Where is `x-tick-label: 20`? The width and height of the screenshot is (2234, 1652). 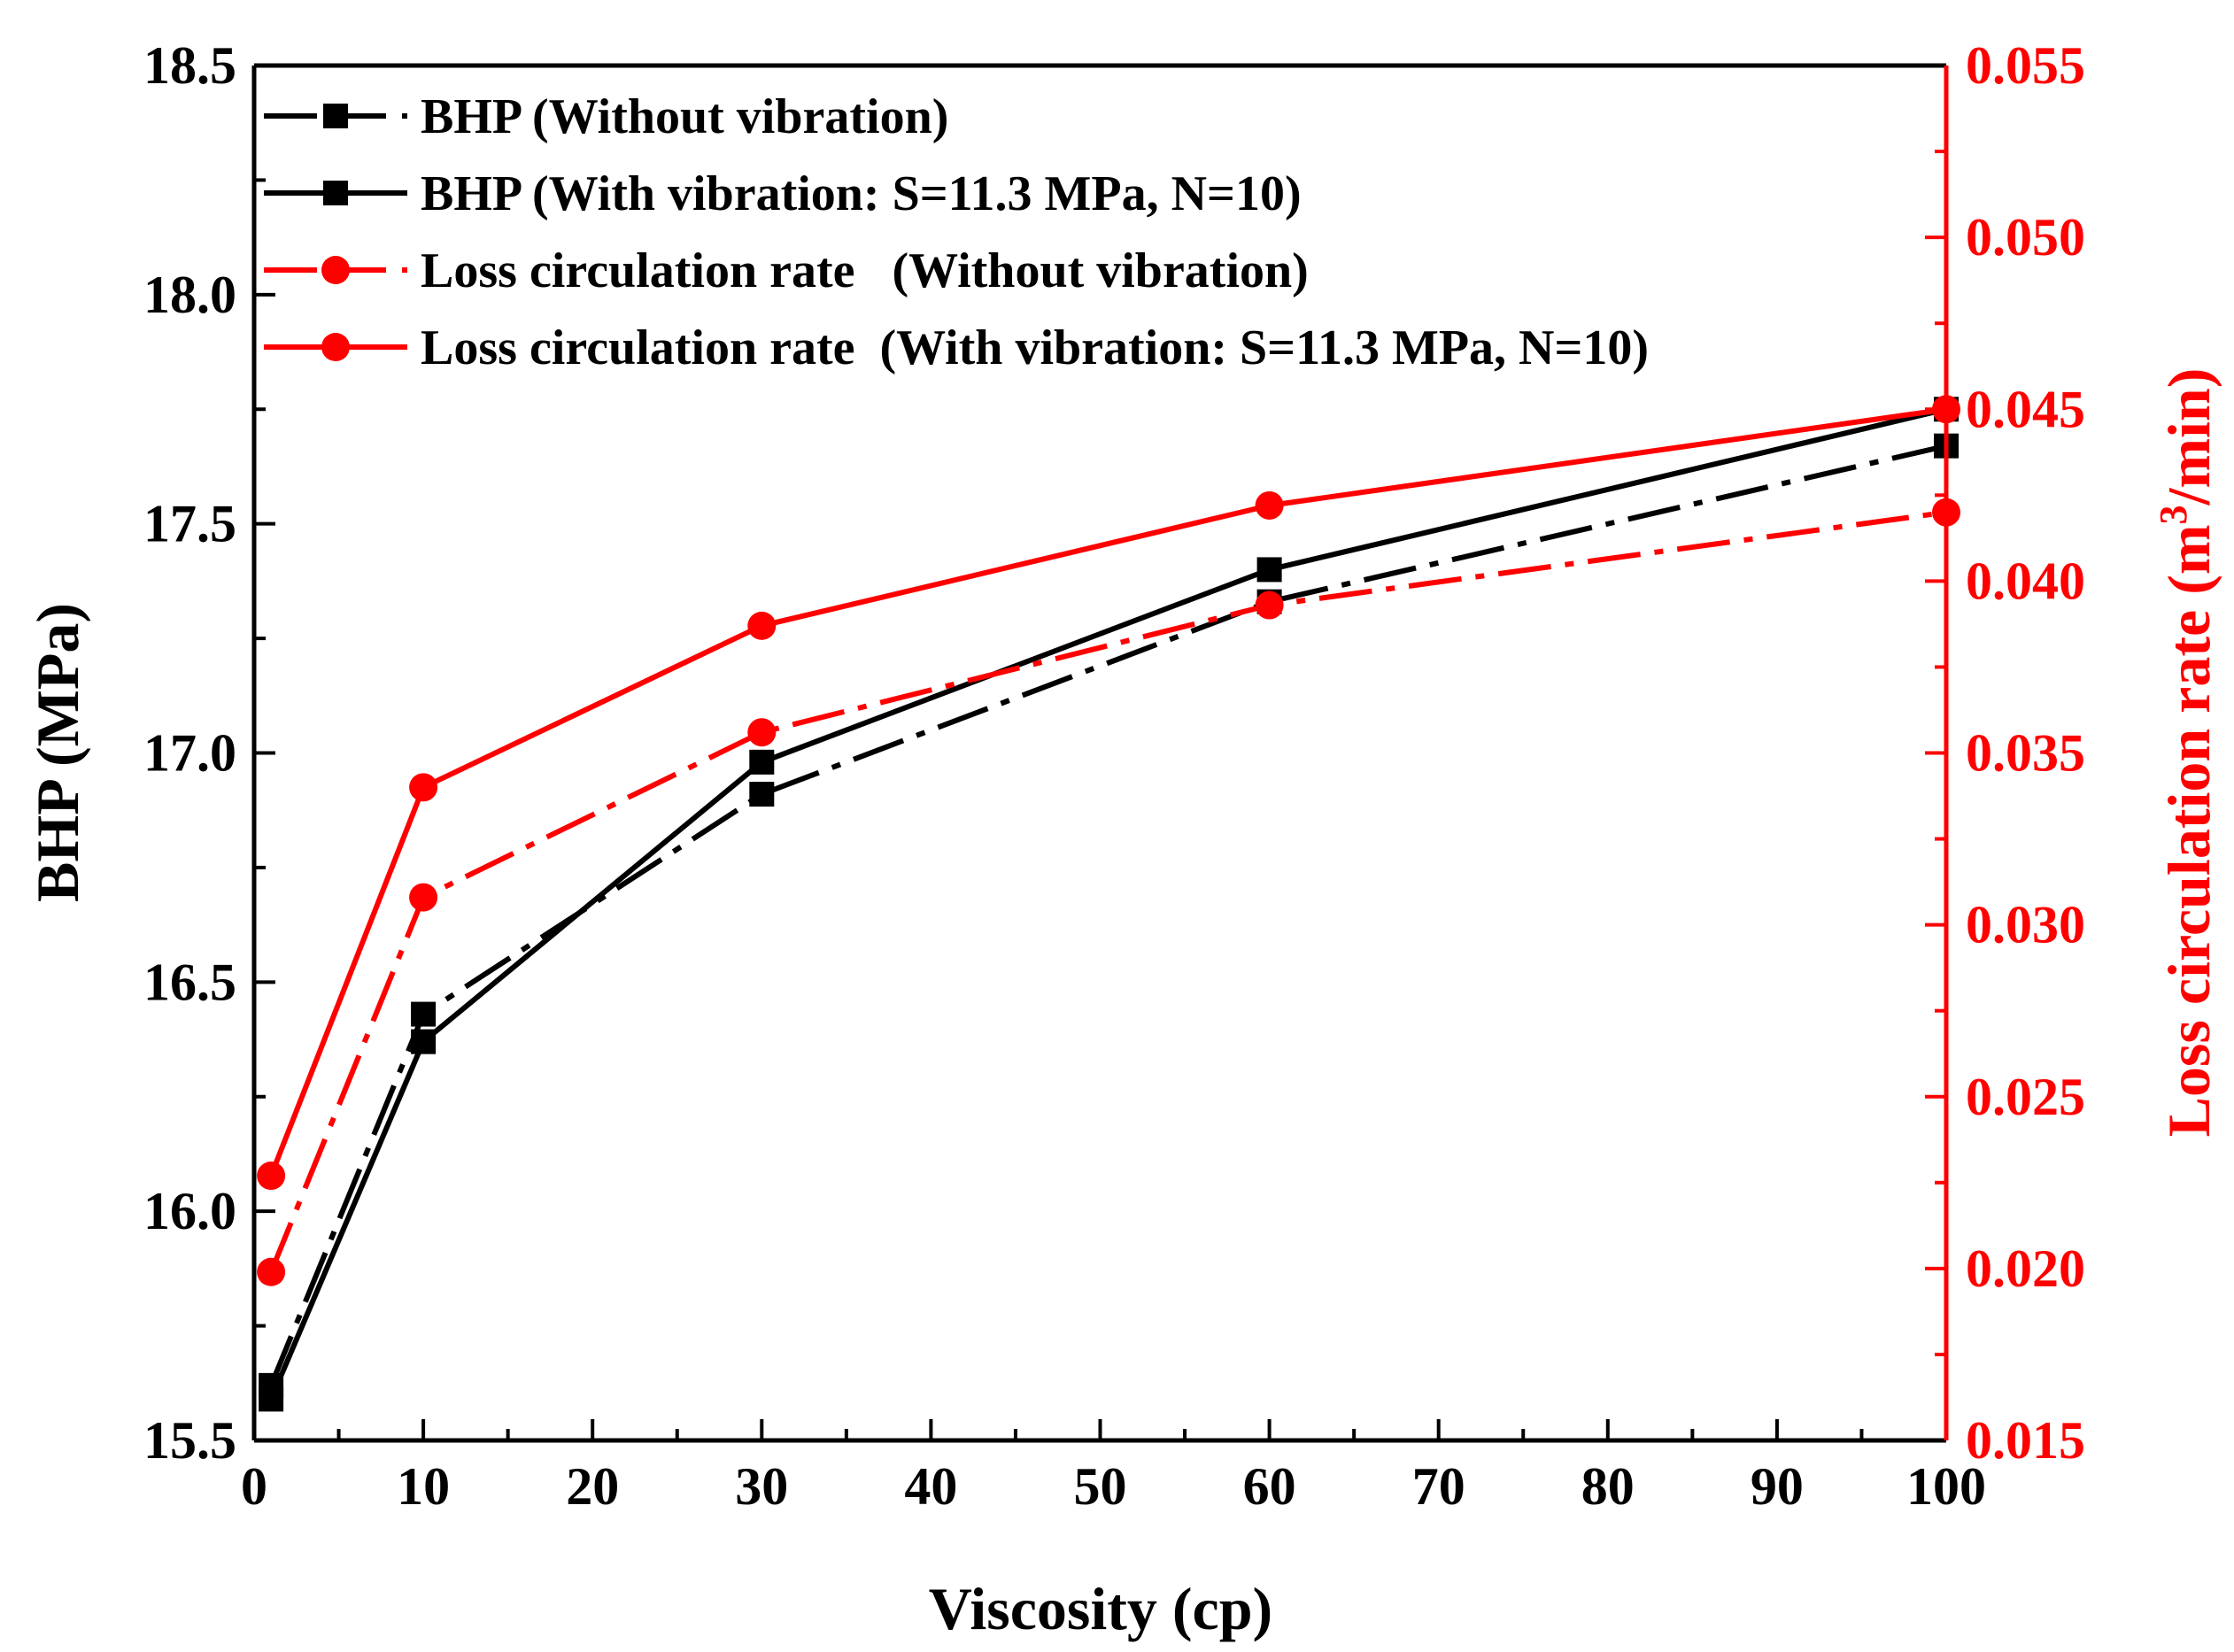
x-tick-label: 20 is located at coordinates (592, 1486).